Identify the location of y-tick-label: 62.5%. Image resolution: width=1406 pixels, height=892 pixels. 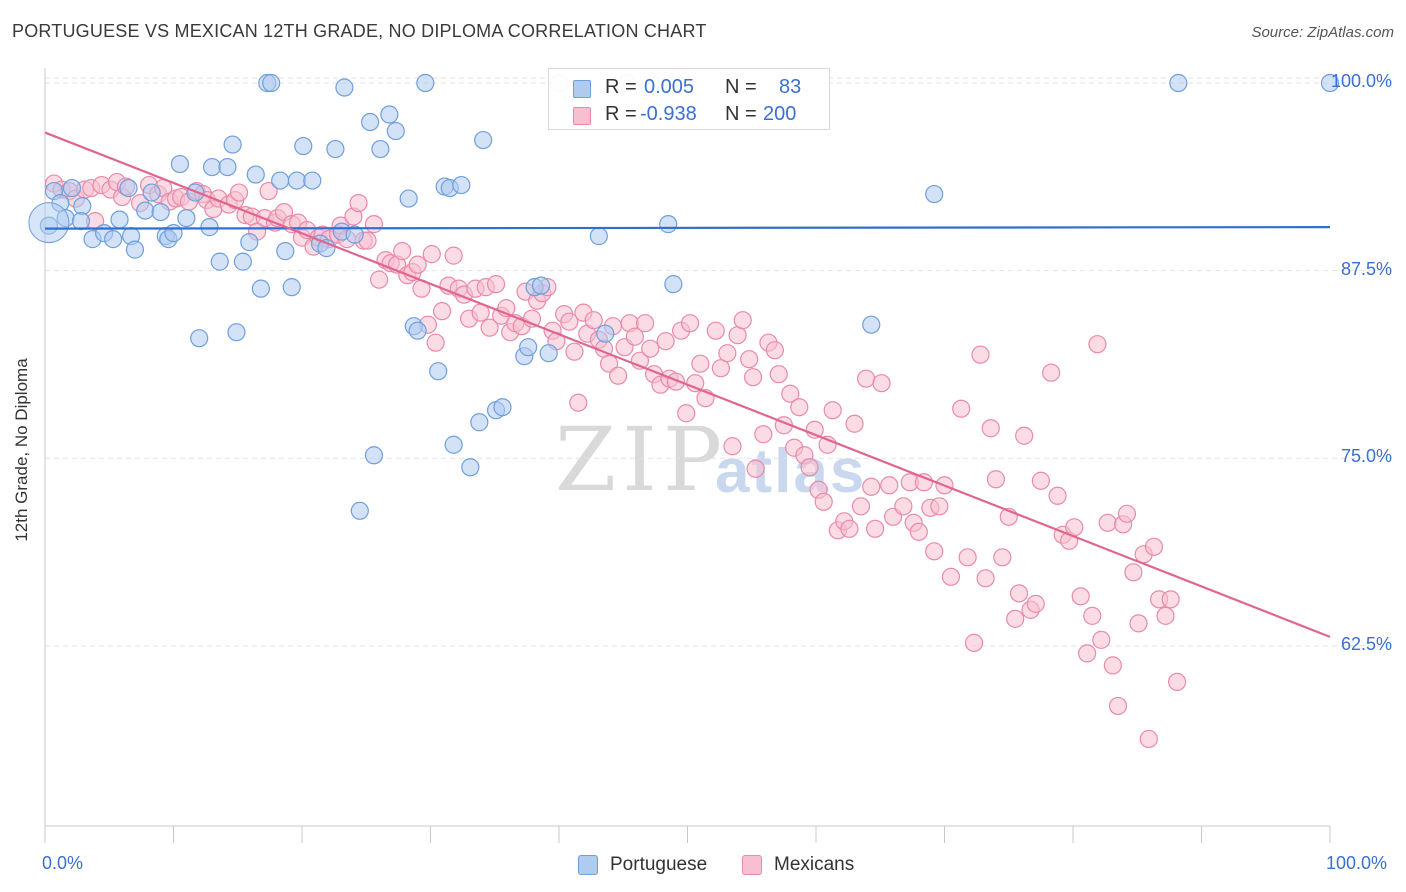
(1366, 643).